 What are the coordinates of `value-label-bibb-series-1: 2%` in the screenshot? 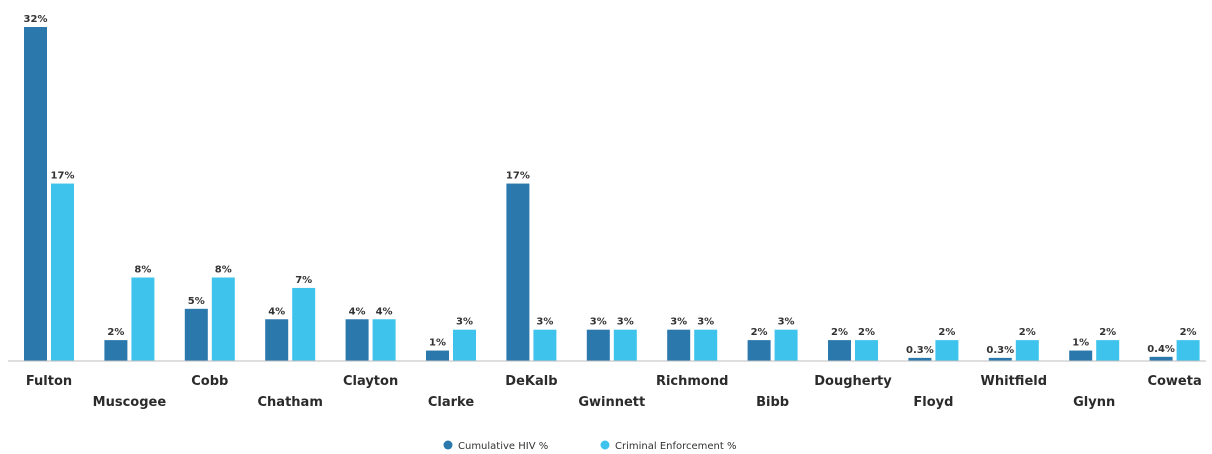 It's located at (759, 332).